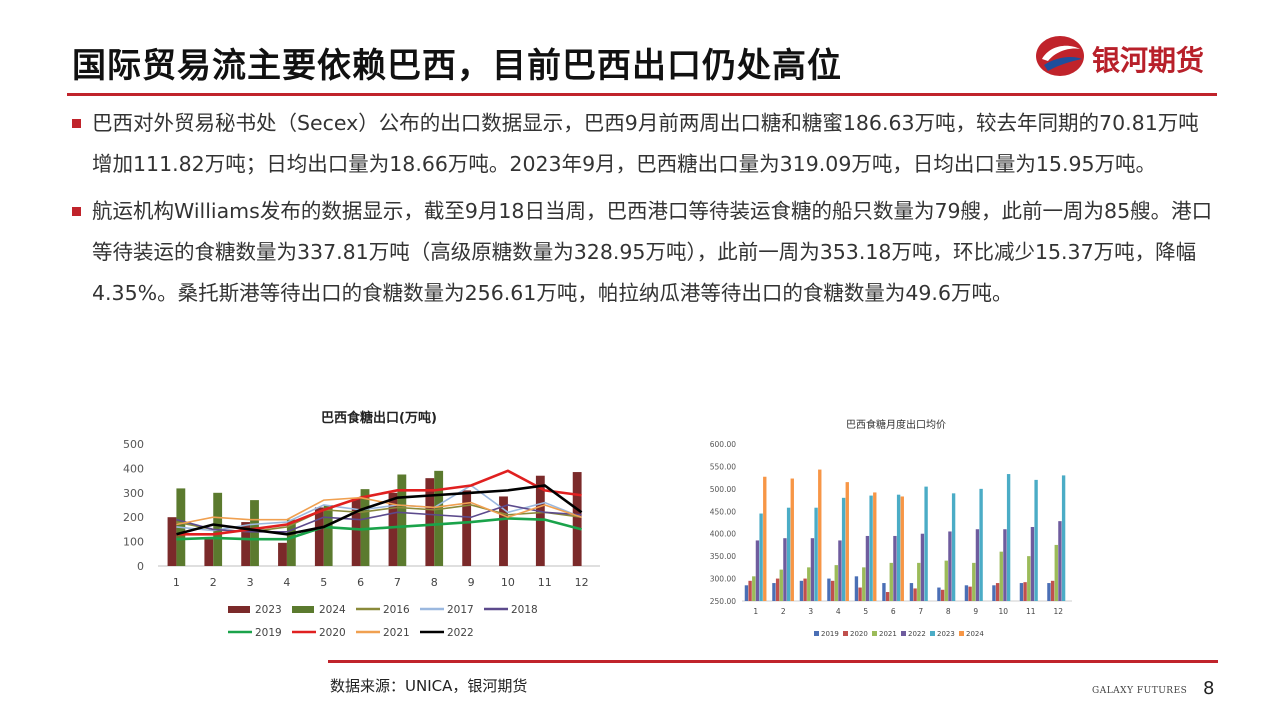 This screenshot has height=720, width=1280. Describe the element at coordinates (723, 466) in the screenshot. I see `y-tick-label: 550.00` at that location.